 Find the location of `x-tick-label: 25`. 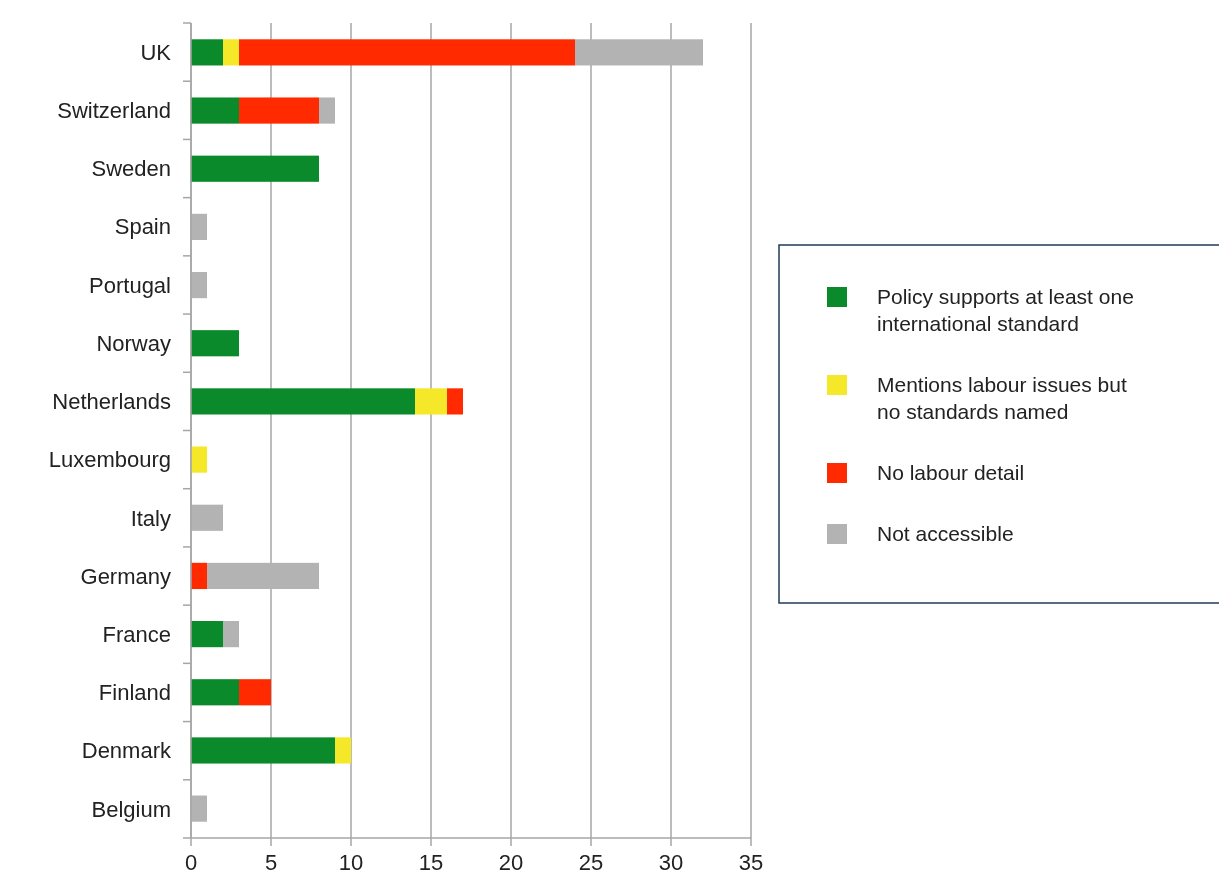

x-tick-label: 25 is located at coordinates (591, 862).